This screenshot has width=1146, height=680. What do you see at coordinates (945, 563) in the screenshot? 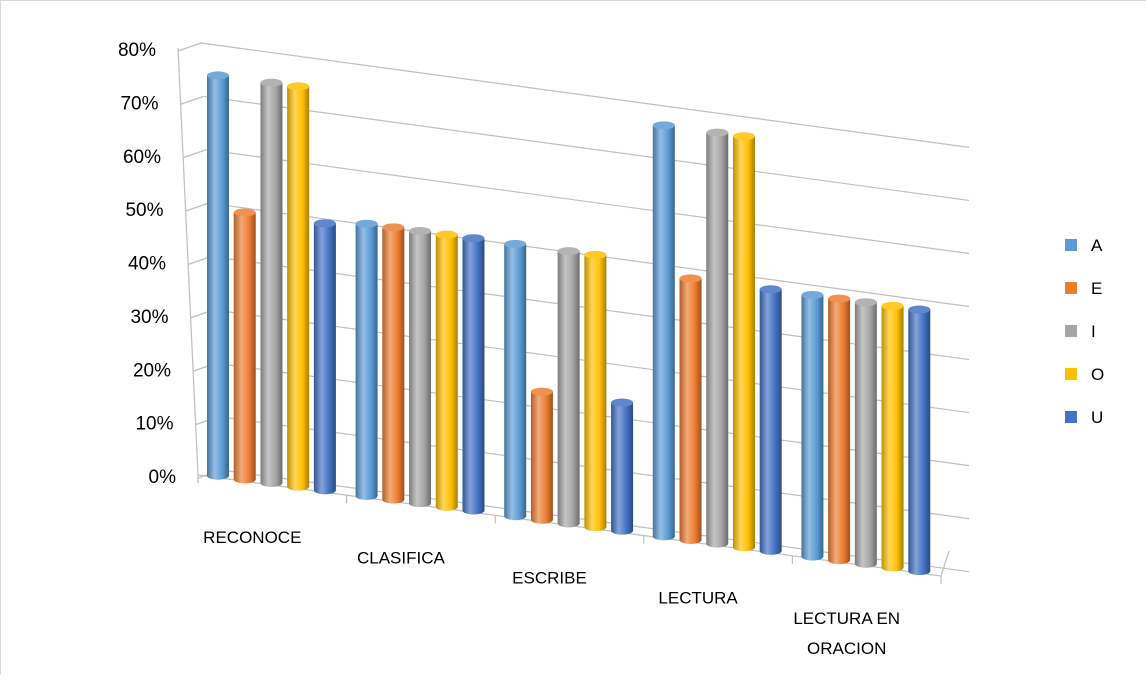
I see `floor-right-edge` at bounding box center [945, 563].